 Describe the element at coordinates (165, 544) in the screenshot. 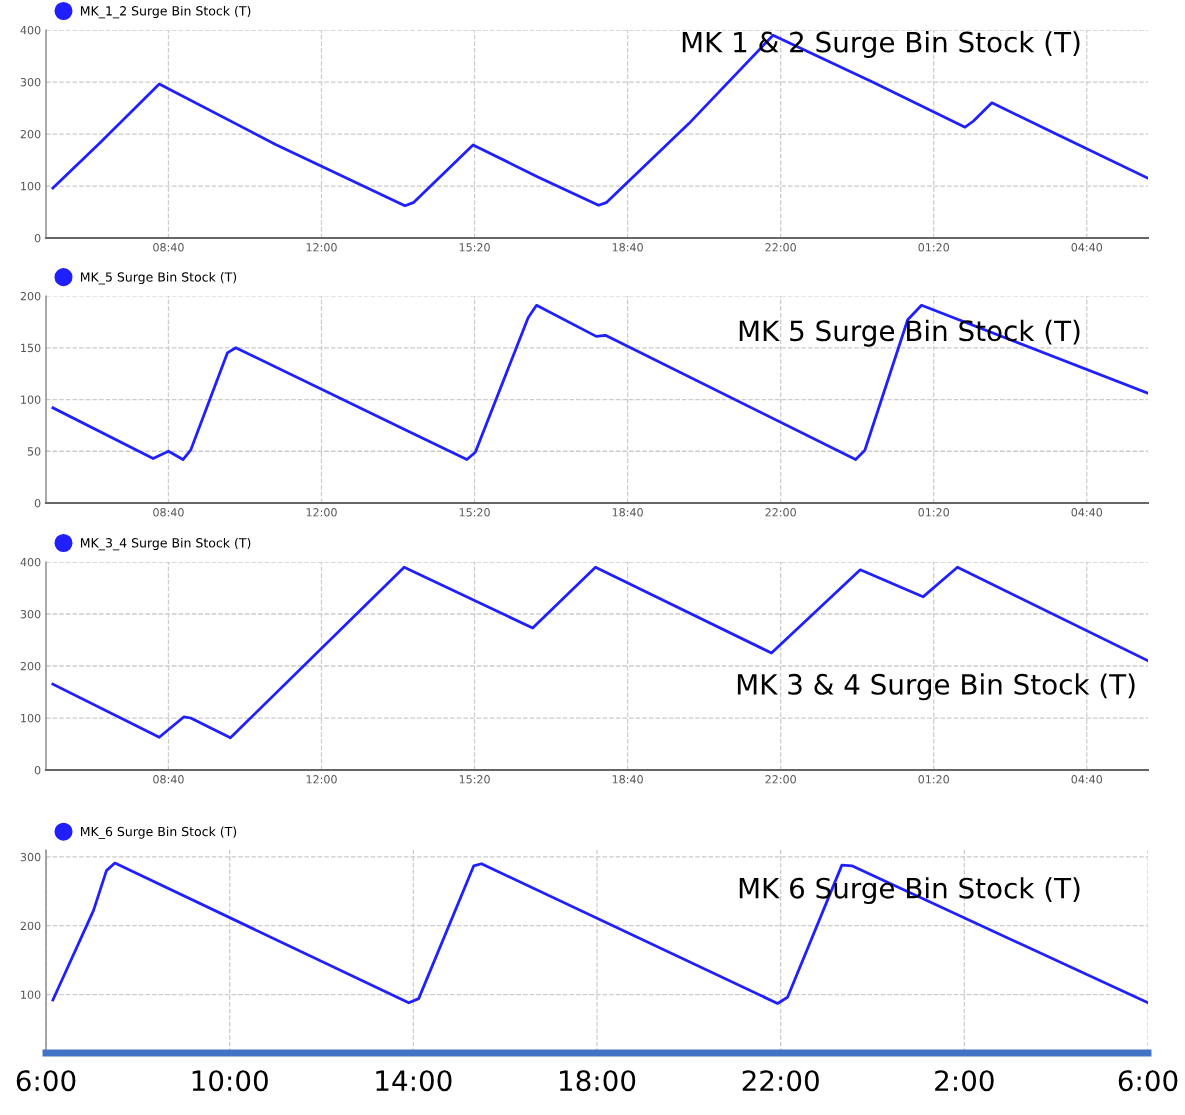

I see `legend-label: MK_3_4 Surge Bin Stock (T)` at that location.